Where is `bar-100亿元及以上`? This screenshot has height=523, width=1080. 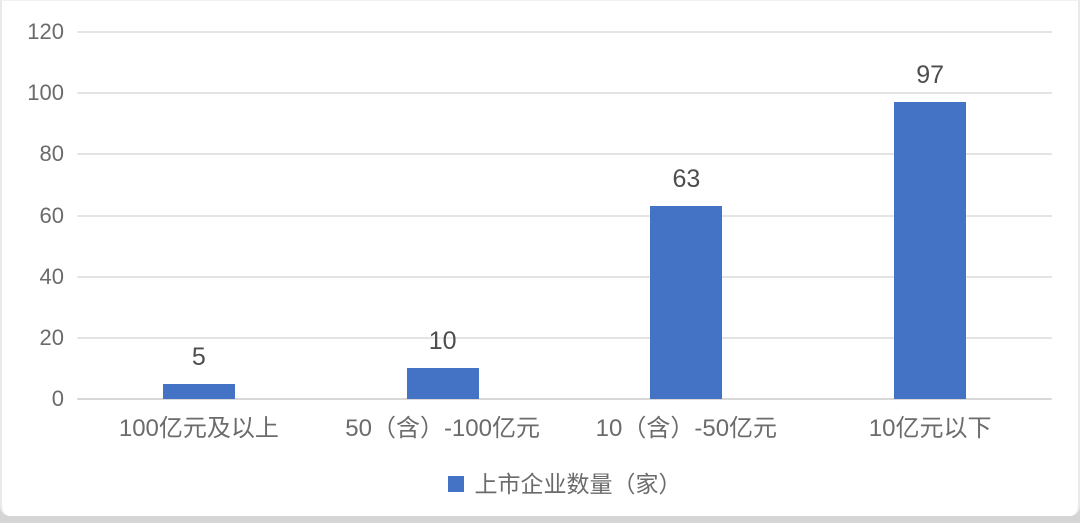 bar-100亿元及以上 is located at coordinates (198, 391).